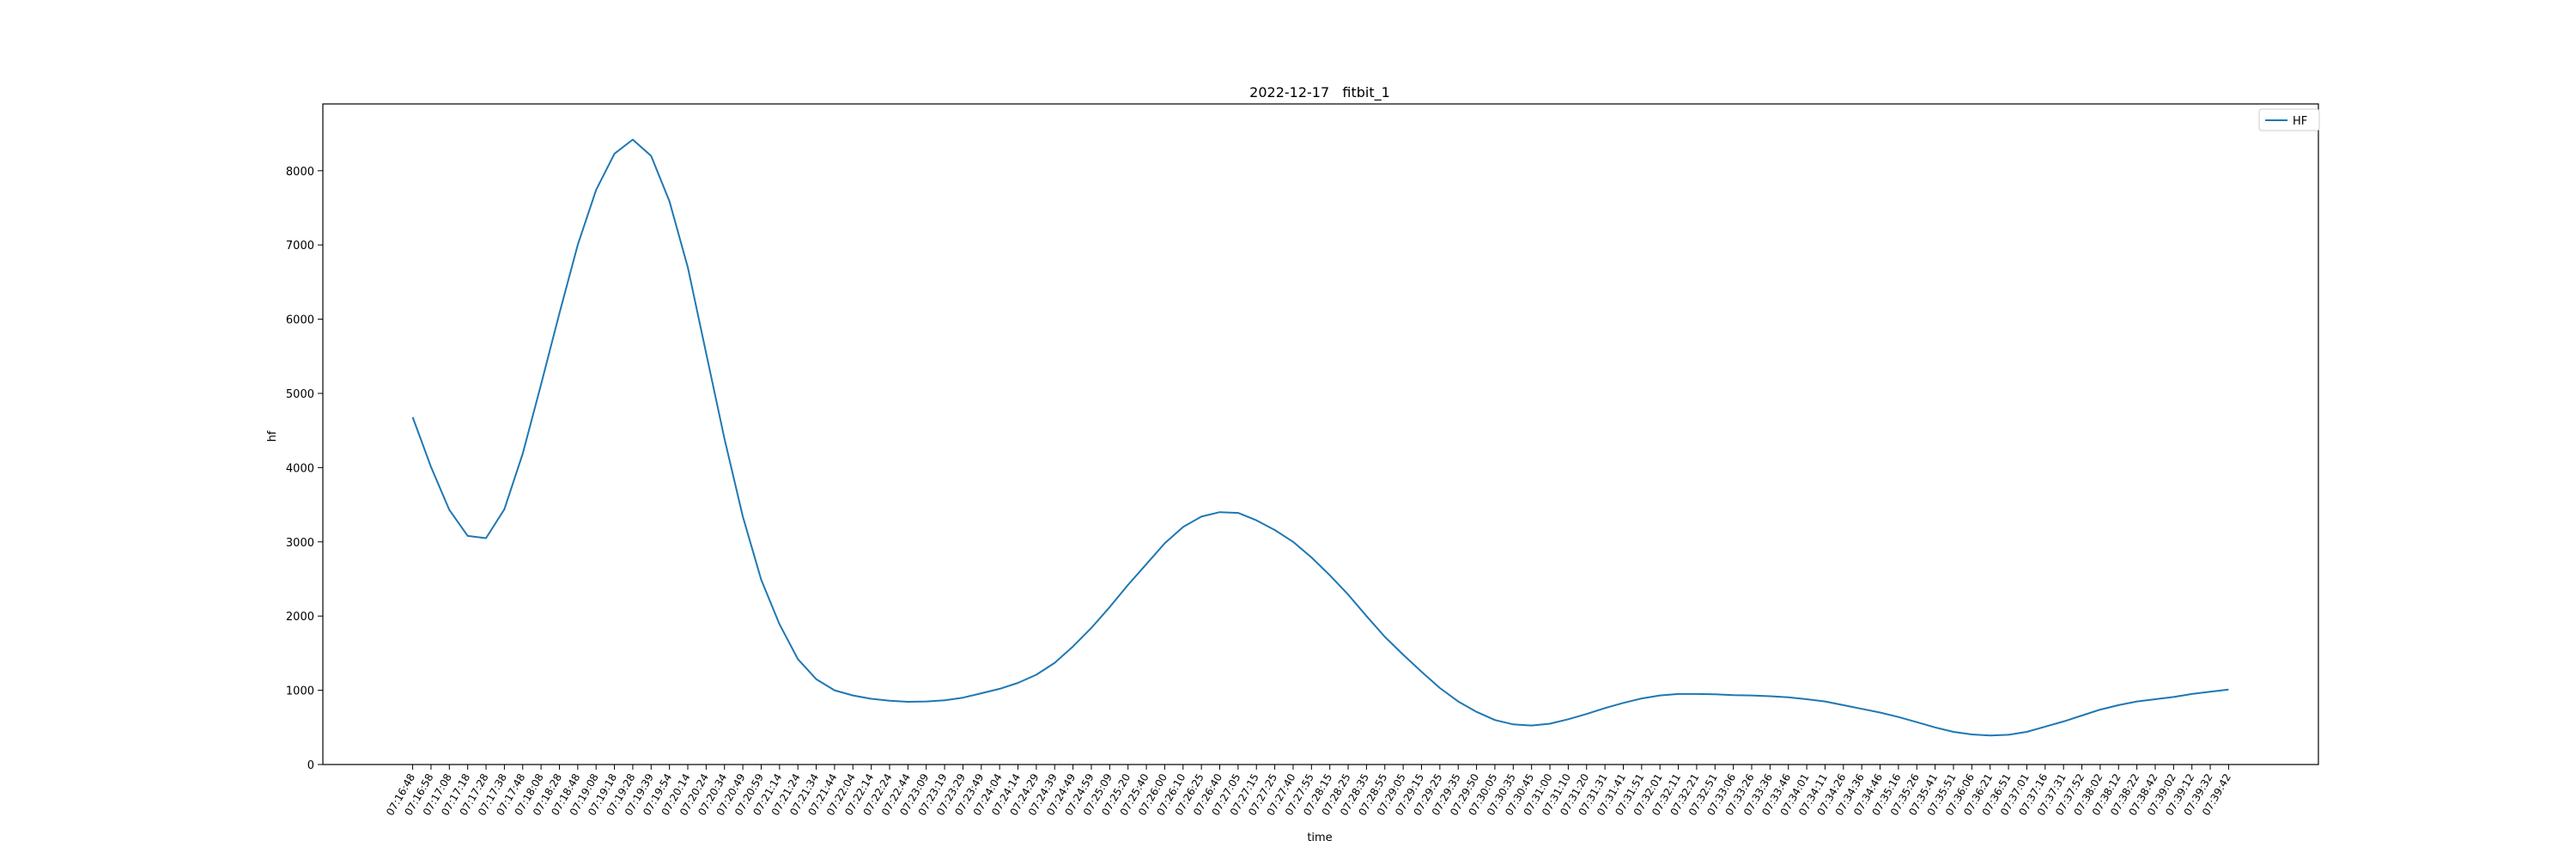 The height and width of the screenshot is (859, 2576). I want to click on y-tick-label: 3000, so click(300, 544).